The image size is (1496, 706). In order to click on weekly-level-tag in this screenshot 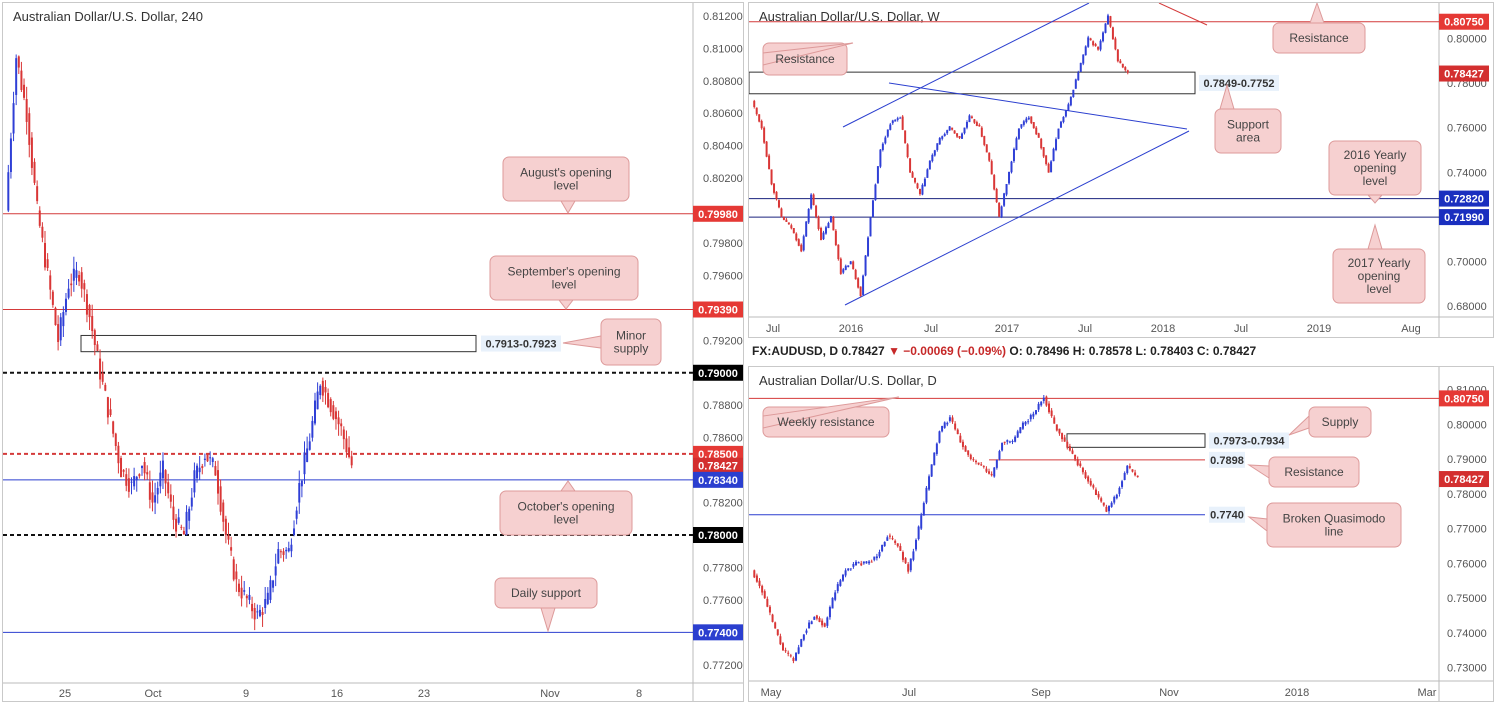, I will do `click(1464, 21)`.